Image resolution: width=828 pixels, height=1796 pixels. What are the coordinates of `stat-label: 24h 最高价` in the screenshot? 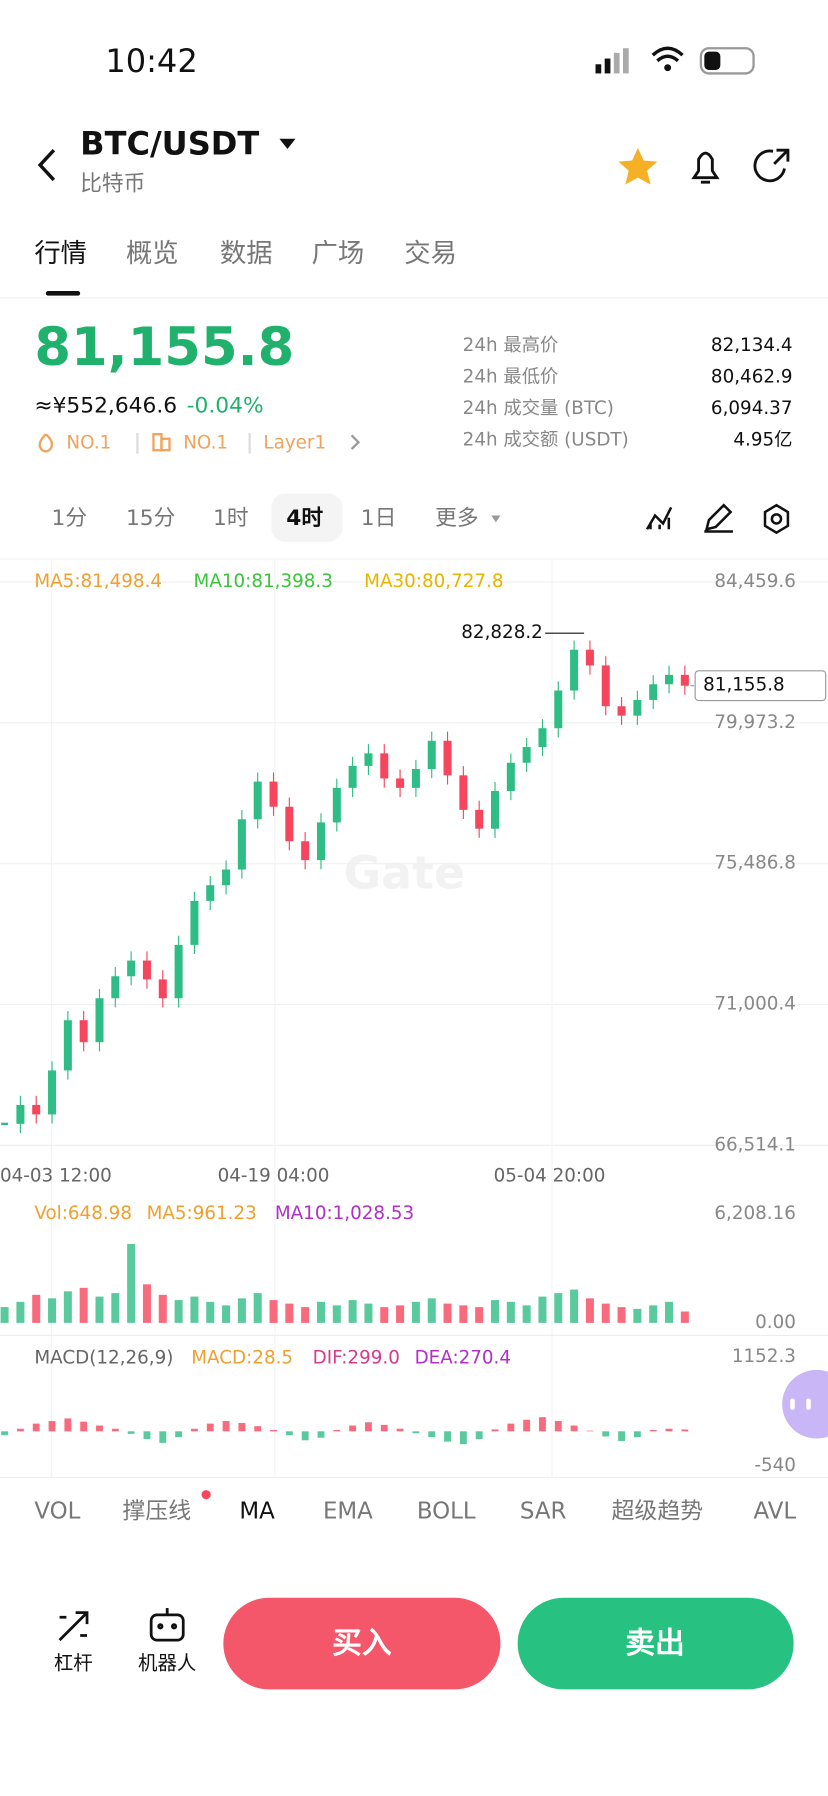 It's located at (511, 345).